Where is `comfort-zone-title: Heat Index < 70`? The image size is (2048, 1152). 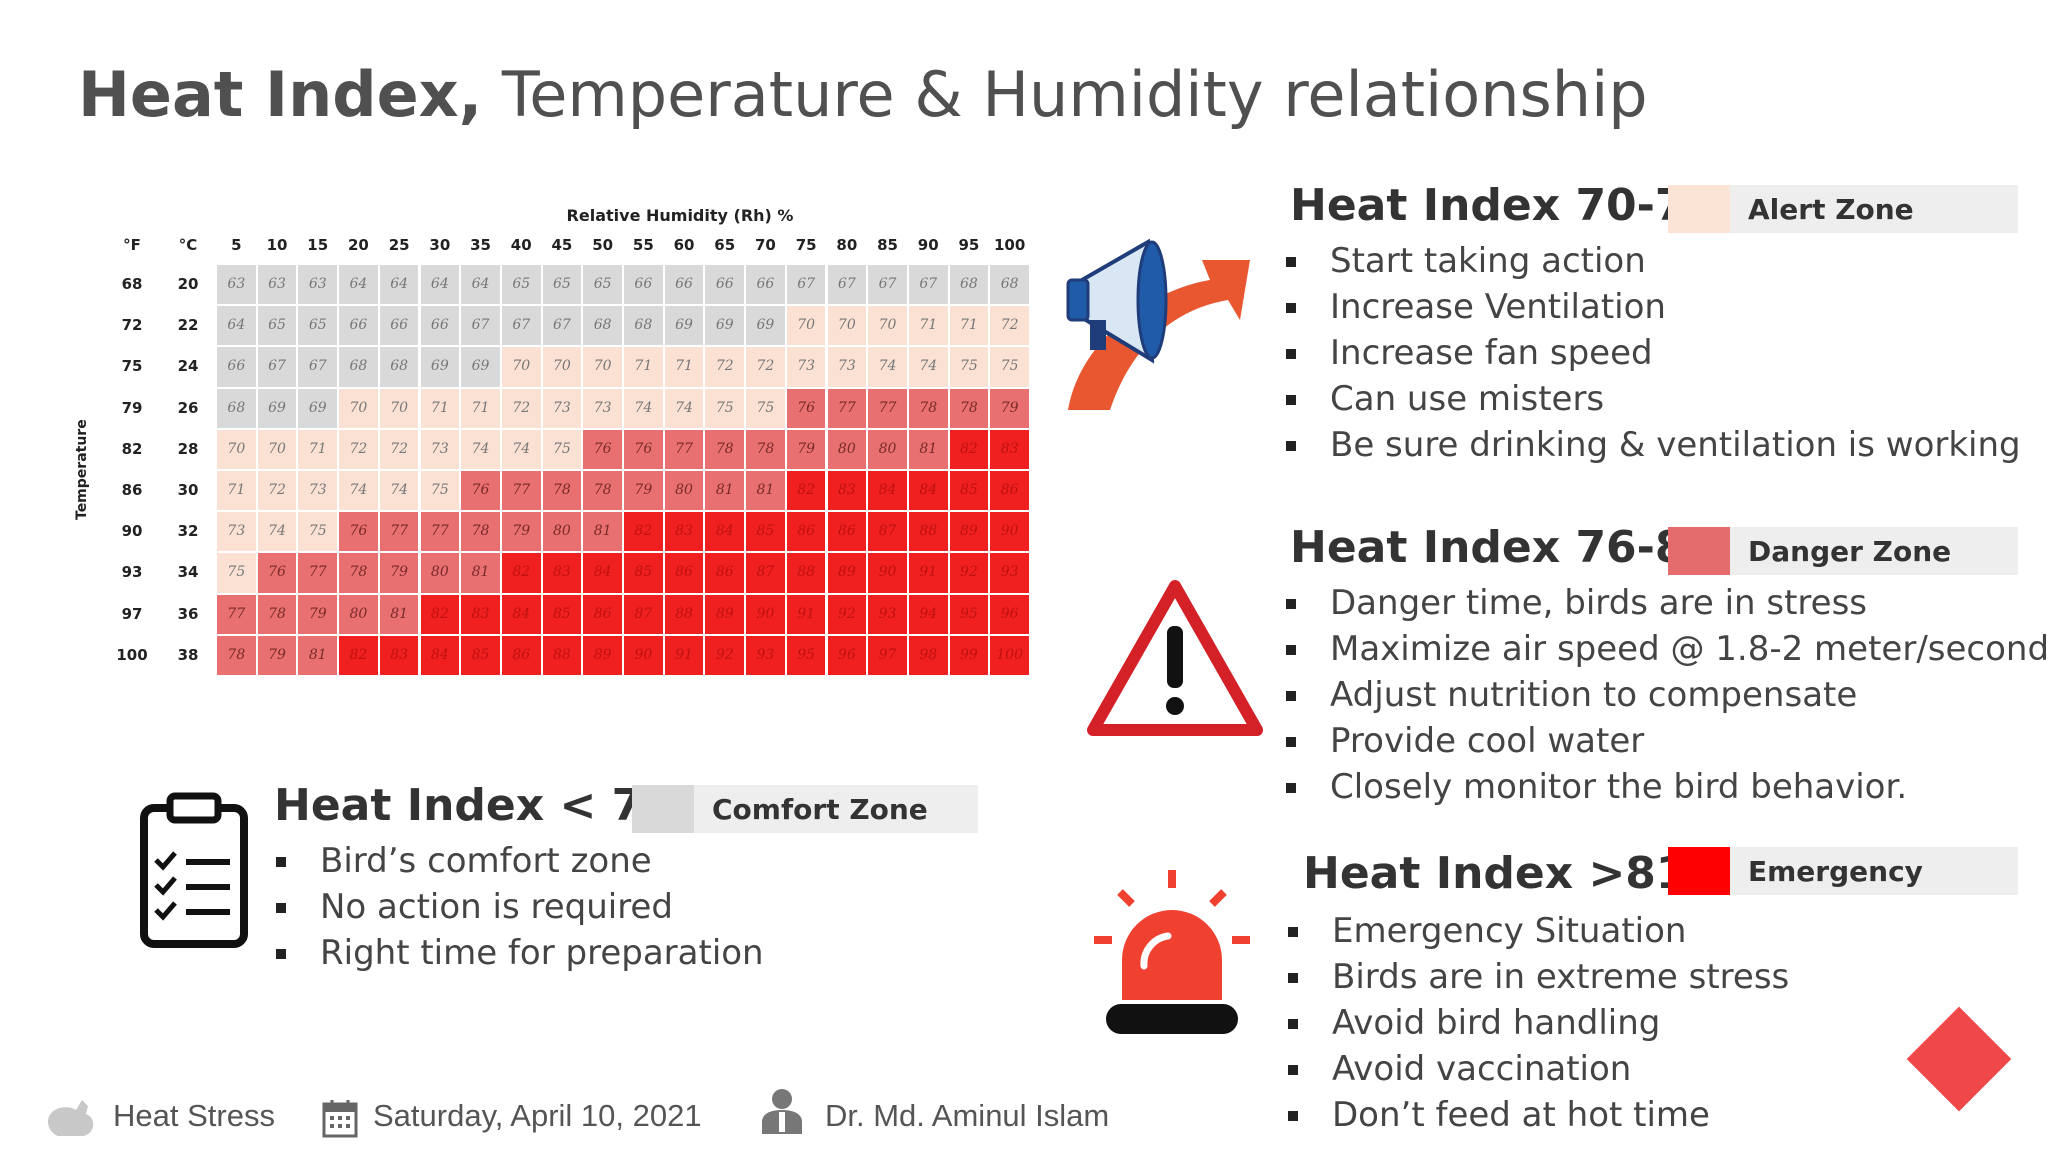 comfort-zone-title: Heat Index < 70 is located at coordinates (473, 805).